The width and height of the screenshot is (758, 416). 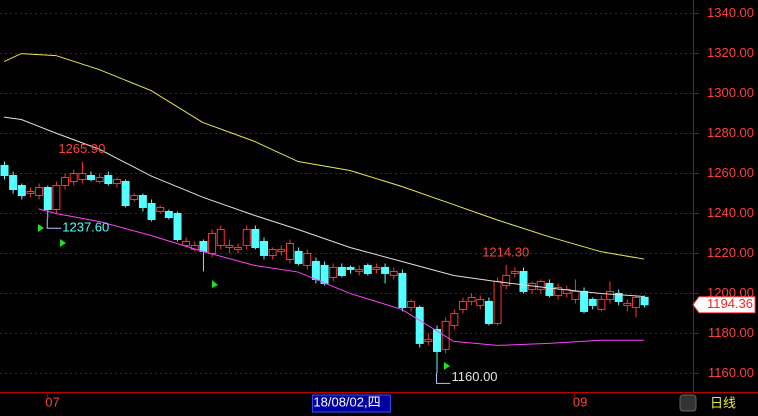 I want to click on x-tick-label: 07, so click(x=52, y=401).